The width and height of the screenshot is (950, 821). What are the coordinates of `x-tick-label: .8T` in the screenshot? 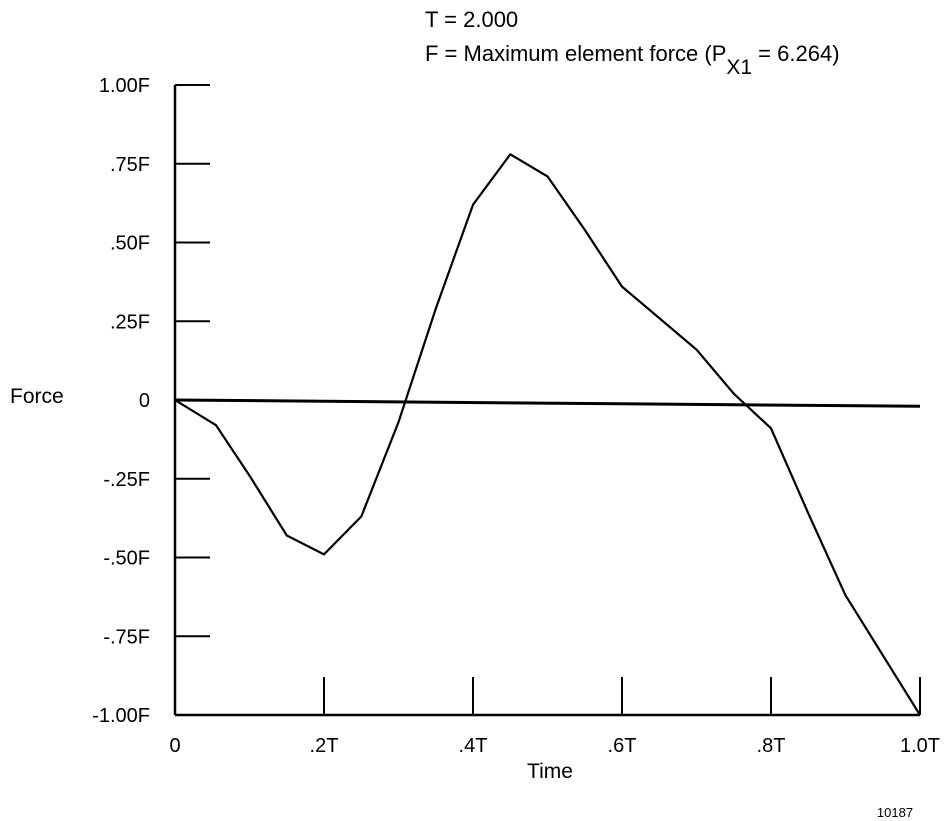 It's located at (771, 746).